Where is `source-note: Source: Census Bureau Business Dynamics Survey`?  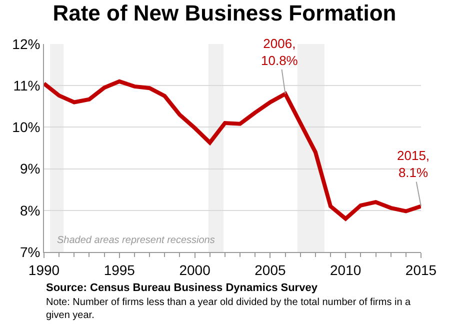 source-note: Source: Census Bureau Business Dynamics Survey is located at coordinates (182, 288).